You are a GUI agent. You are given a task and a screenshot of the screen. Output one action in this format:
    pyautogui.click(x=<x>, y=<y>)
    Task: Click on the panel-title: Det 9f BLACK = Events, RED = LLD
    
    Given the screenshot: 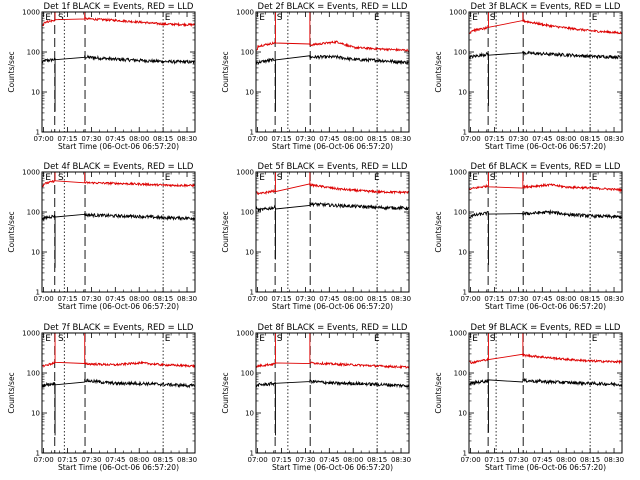 What is the action you would take?
    pyautogui.click(x=546, y=328)
    